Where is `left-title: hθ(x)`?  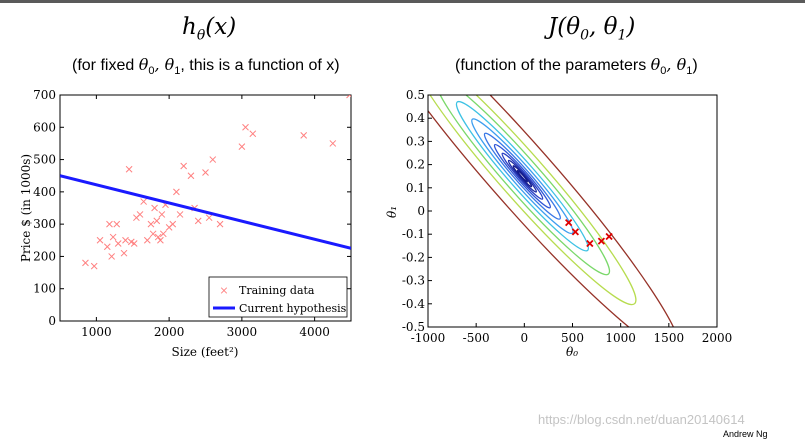
left-title: hθ(x) is located at coordinates (209, 29).